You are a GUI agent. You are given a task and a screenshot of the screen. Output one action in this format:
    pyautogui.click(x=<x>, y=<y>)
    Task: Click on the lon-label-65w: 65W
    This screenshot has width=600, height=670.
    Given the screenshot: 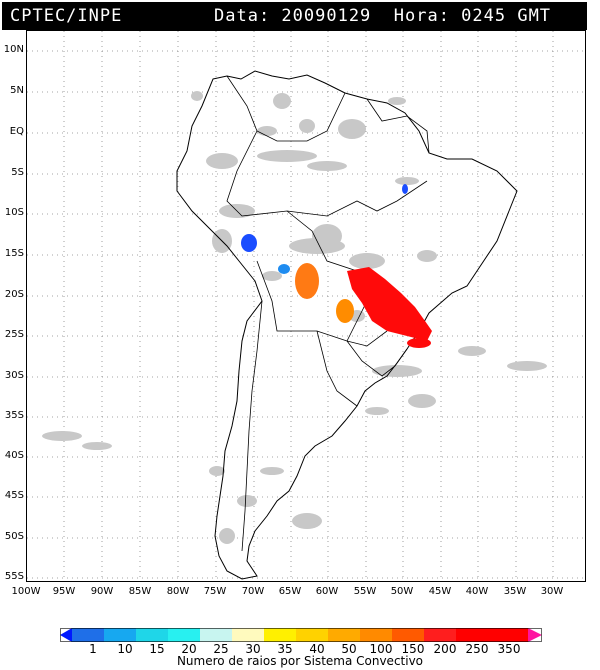 What is the action you would take?
    pyautogui.click(x=290, y=591)
    